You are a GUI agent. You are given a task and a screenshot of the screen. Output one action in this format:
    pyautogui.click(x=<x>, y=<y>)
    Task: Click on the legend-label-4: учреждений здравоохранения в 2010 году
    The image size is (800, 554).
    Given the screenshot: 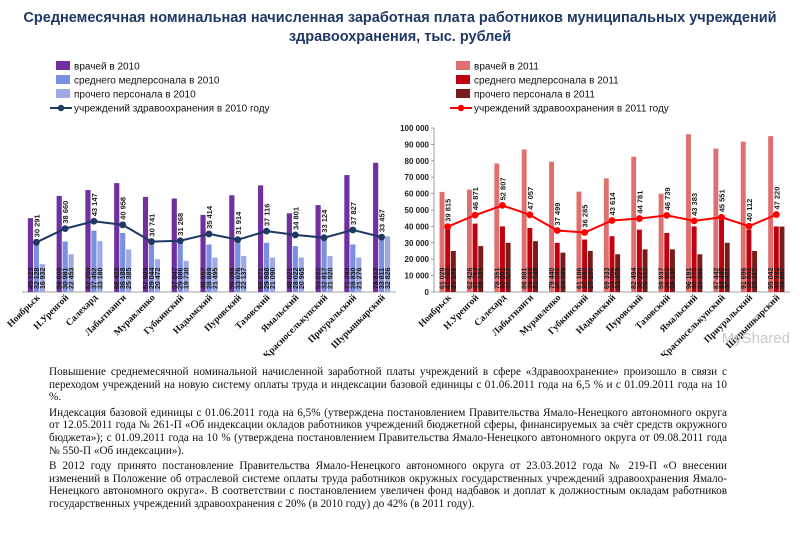 What is the action you would take?
    pyautogui.click(x=172, y=109)
    